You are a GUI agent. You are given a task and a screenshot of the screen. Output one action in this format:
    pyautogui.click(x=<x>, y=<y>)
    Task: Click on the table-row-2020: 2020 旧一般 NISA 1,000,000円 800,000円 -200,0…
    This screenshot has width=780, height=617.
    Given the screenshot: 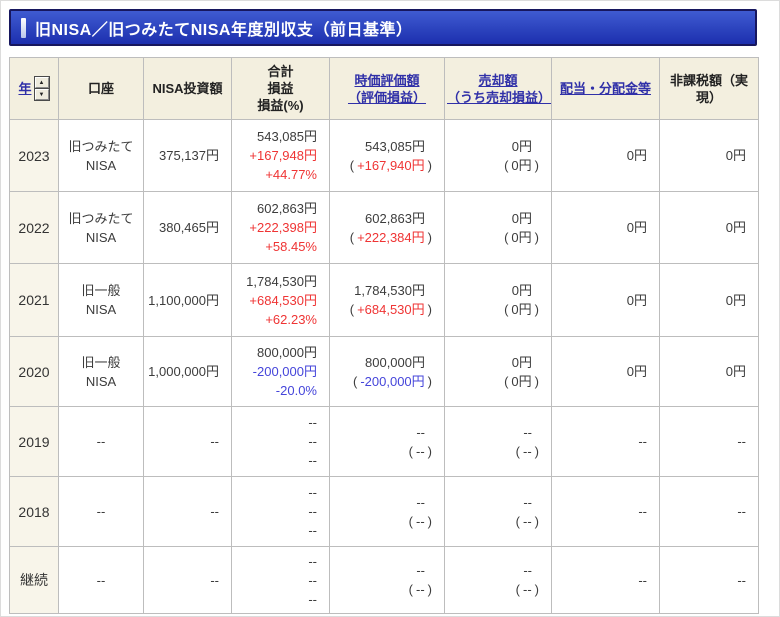 What is the action you would take?
    pyautogui.click(x=384, y=371)
    